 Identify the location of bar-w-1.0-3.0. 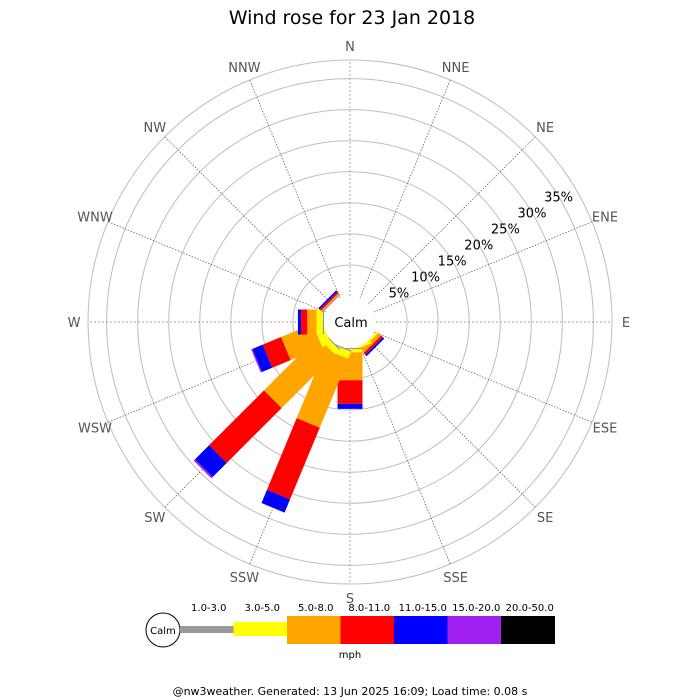
(323, 322).